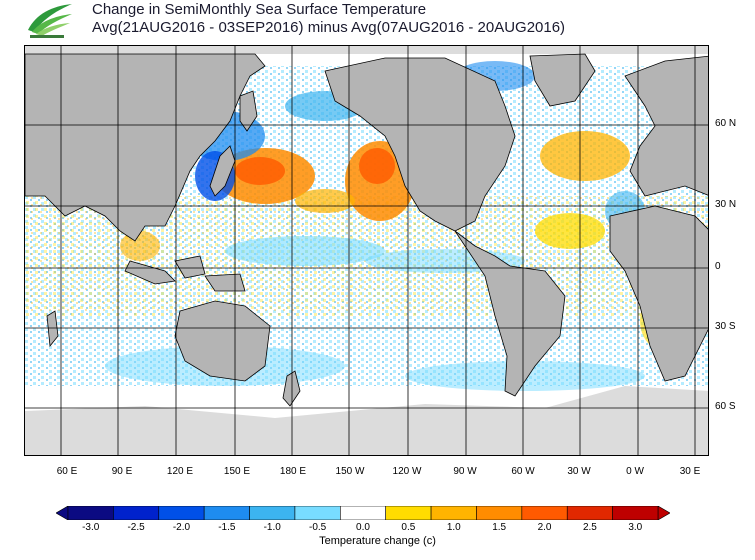 The width and height of the screenshot is (755, 560). What do you see at coordinates (272, 527) in the screenshot?
I see `legend-tick-label: -1.0` at bounding box center [272, 527].